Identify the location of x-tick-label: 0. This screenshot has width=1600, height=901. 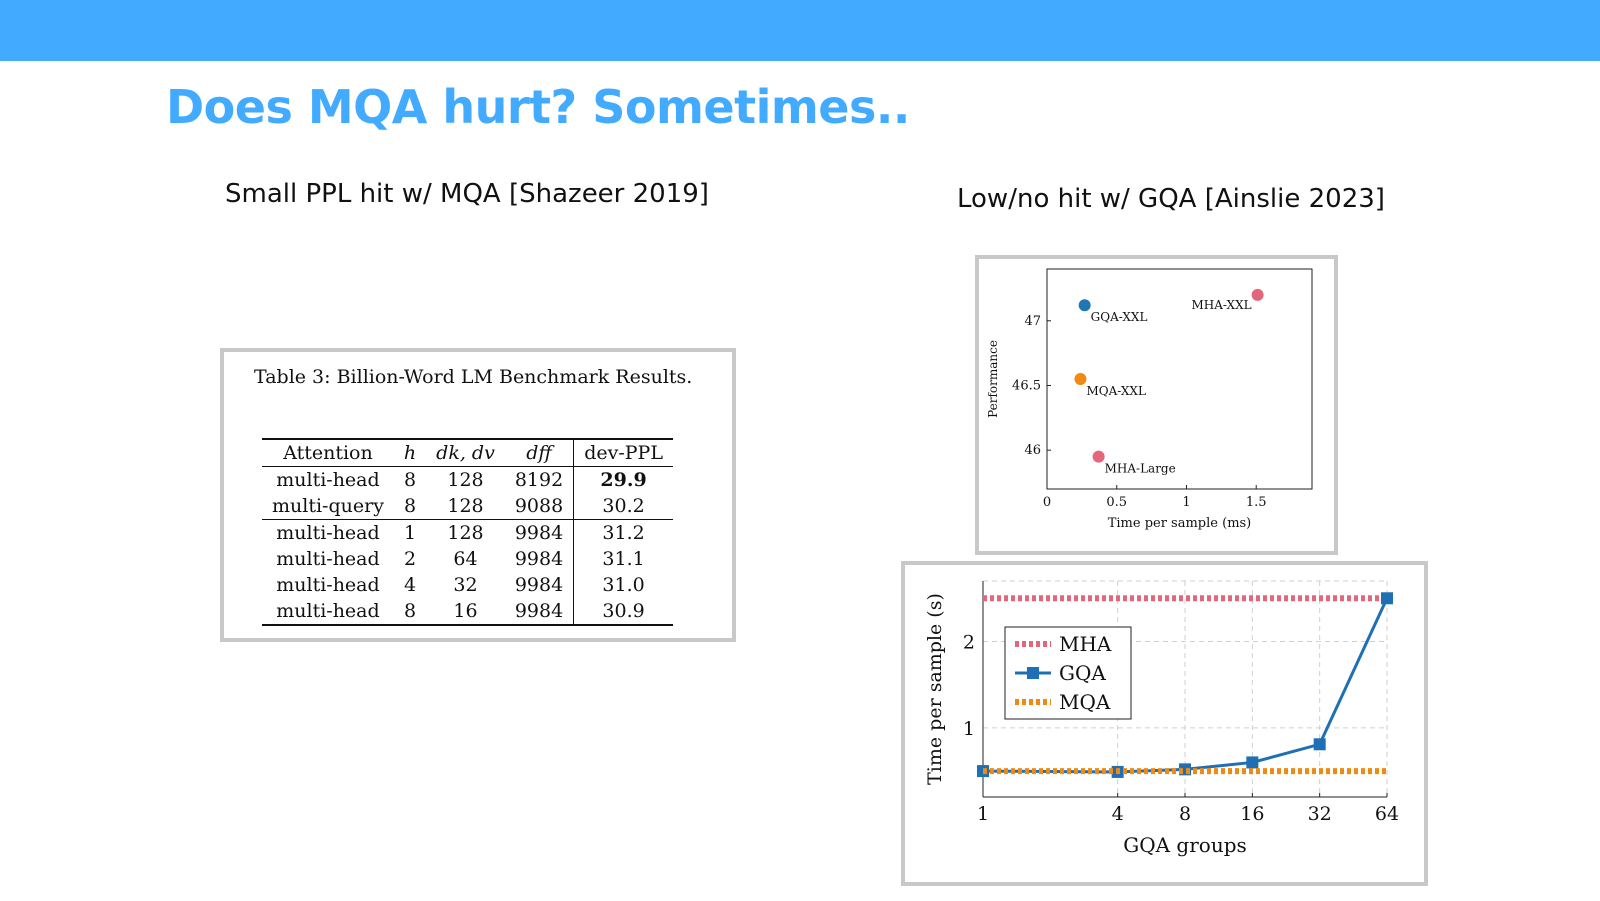
(1047, 502).